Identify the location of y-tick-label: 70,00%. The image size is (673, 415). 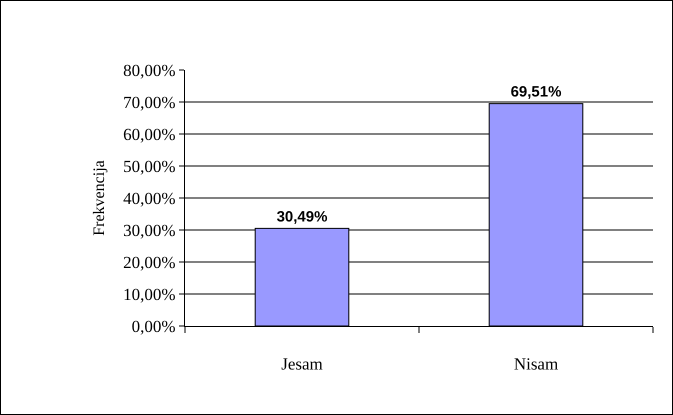
(149, 102).